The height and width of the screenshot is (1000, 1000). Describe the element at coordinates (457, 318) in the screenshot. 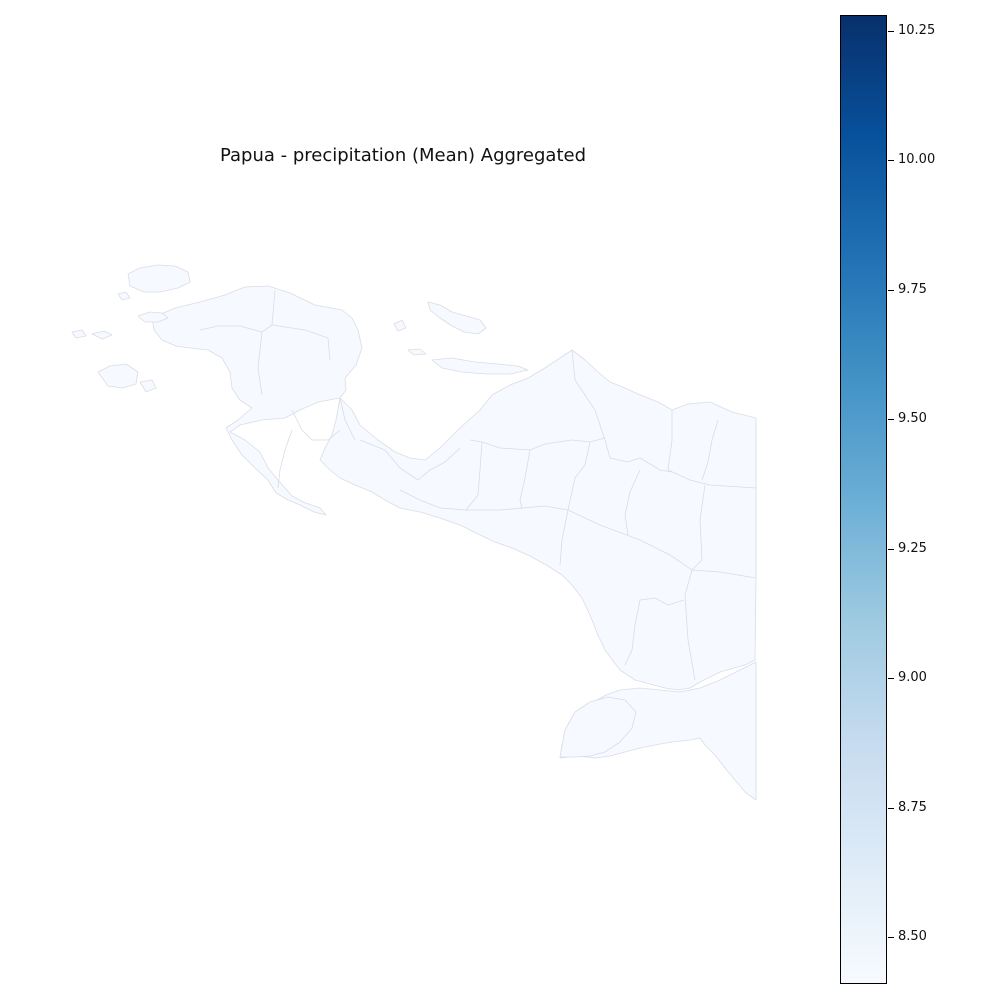

I see `map-island-biak` at that location.